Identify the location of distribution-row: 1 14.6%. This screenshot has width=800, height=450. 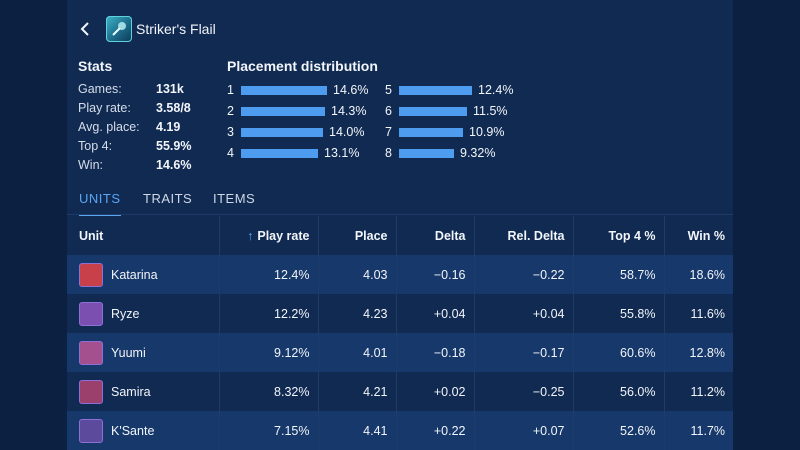
(297, 90).